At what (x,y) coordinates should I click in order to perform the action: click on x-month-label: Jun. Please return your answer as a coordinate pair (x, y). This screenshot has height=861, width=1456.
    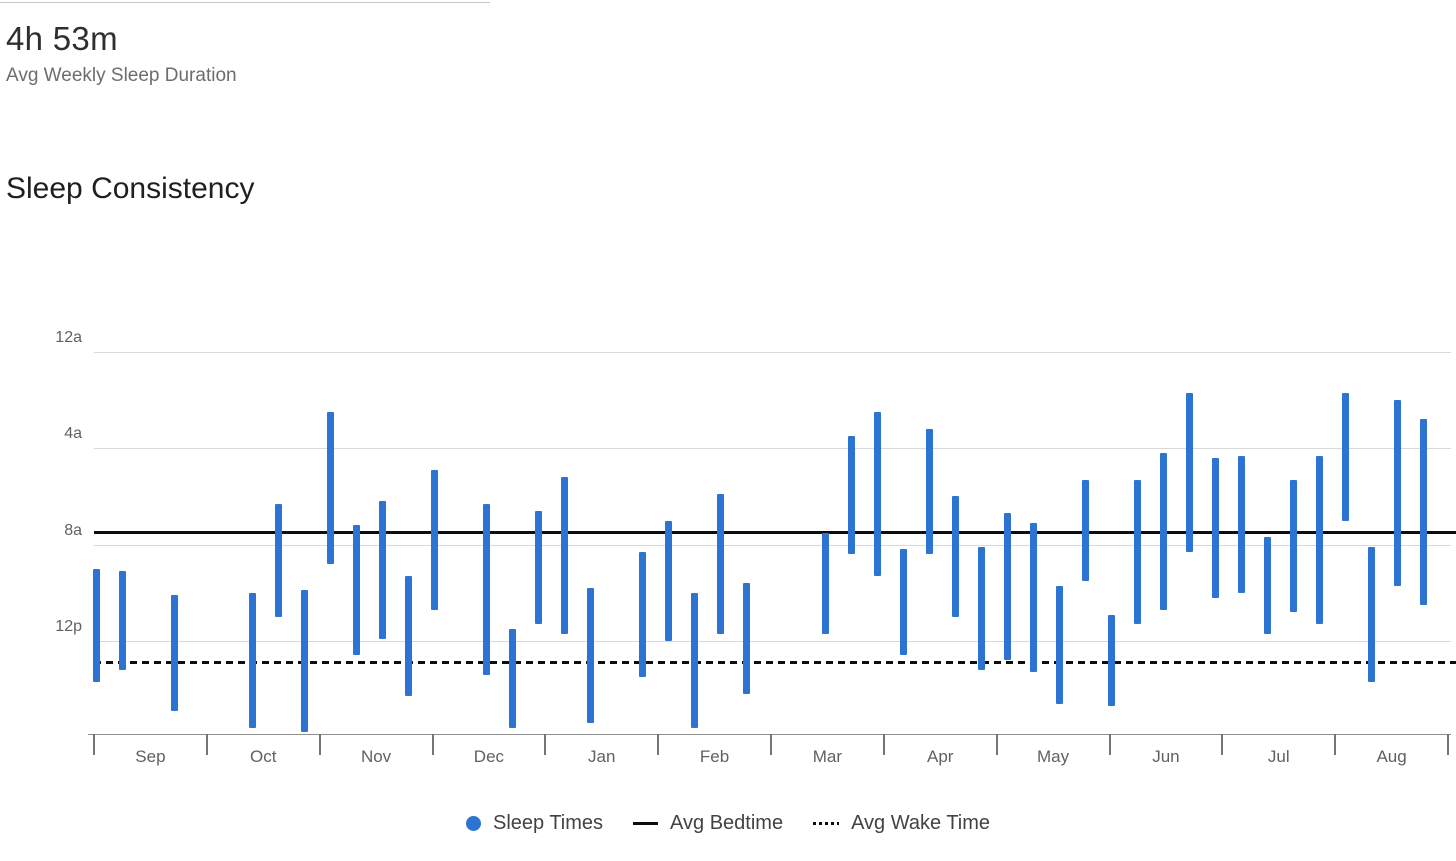
    Looking at the image, I should click on (1166, 756).